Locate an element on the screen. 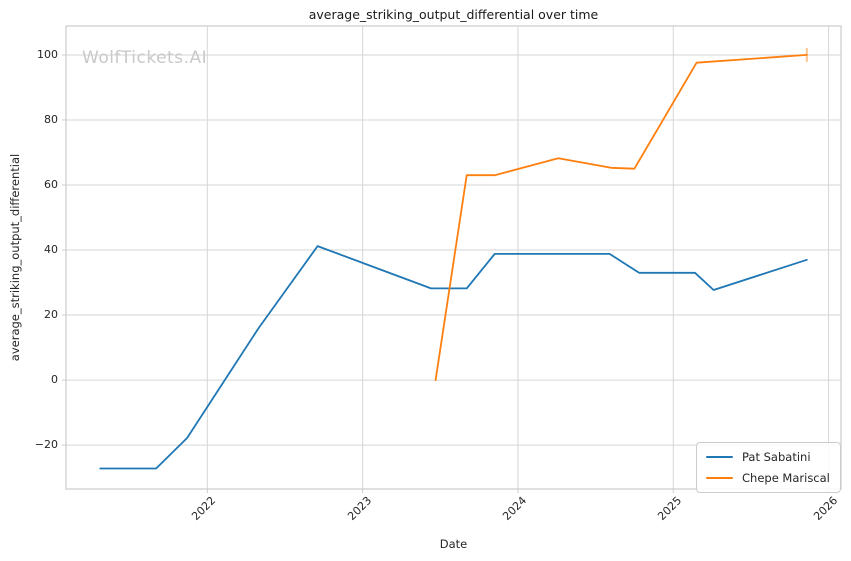 The width and height of the screenshot is (851, 561). legend-item: Chepe Mariscal is located at coordinates (768, 478).